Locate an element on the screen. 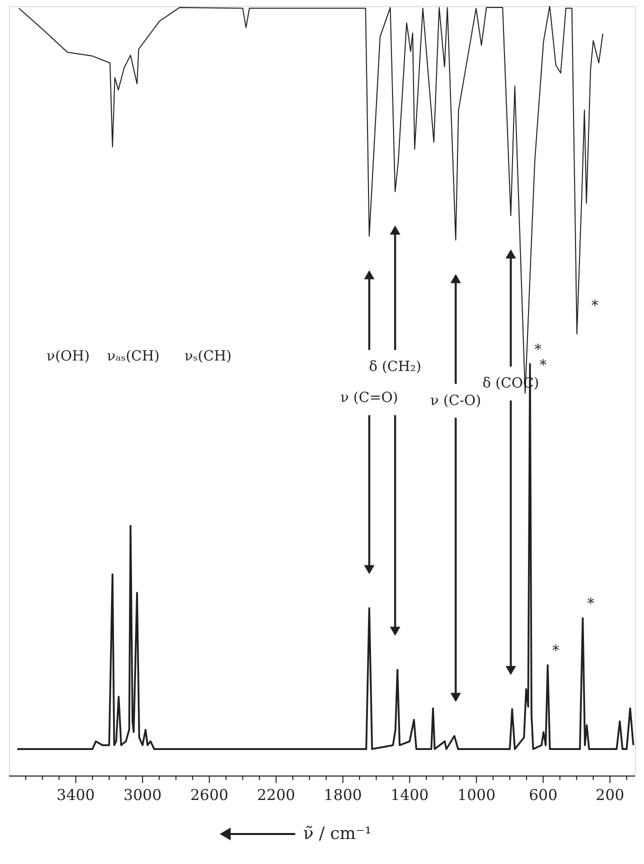  x-tick-label: 200 is located at coordinates (610, 795).